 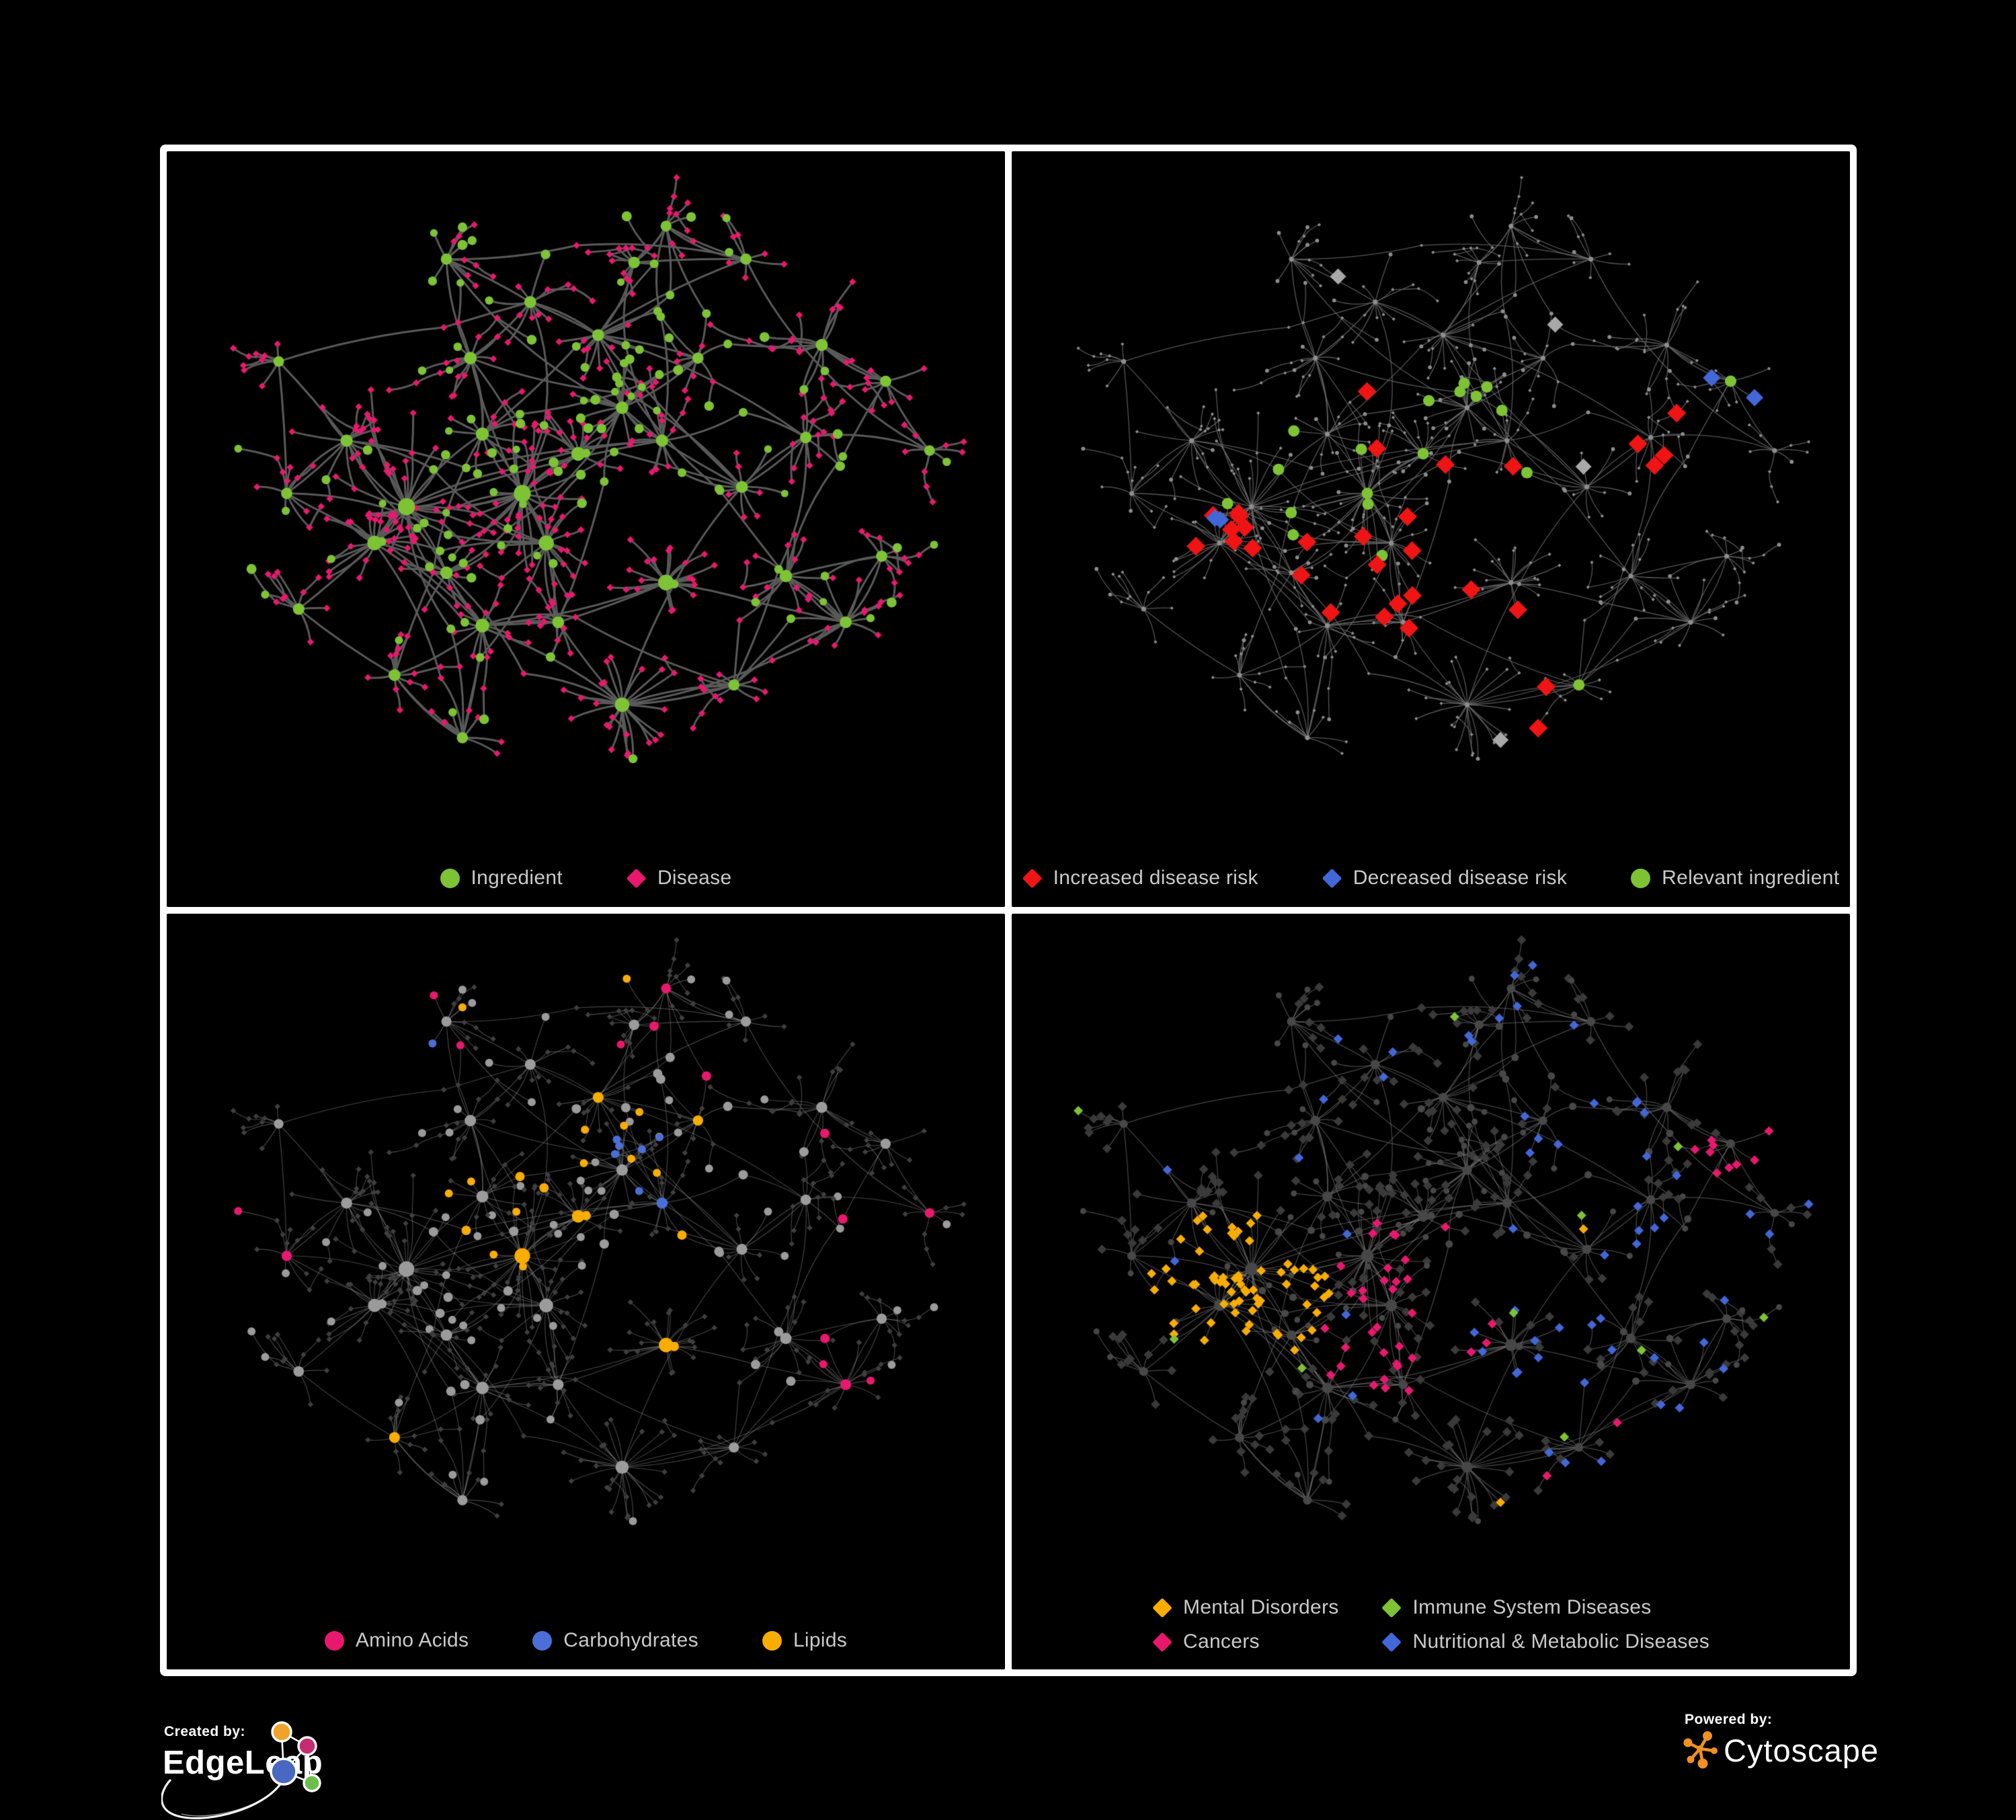 What do you see at coordinates (1802, 1750) in the screenshot?
I see `cytoscape-wordmark: Cytoscape` at bounding box center [1802, 1750].